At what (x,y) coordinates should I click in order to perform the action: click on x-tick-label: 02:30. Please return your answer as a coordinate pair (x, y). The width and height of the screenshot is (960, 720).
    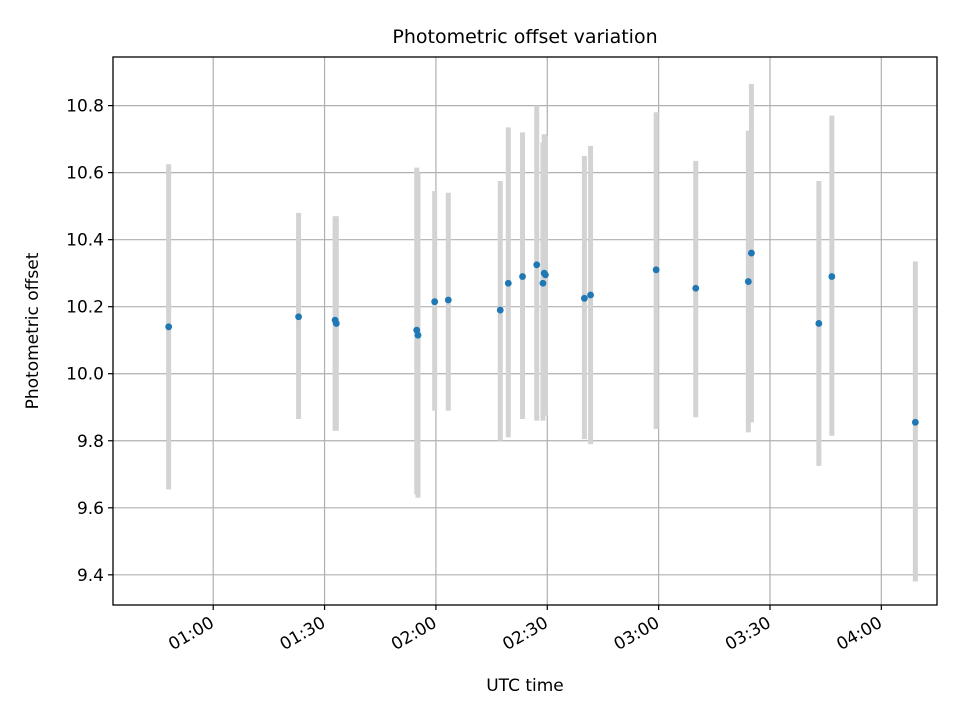
    Looking at the image, I should click on (525, 634).